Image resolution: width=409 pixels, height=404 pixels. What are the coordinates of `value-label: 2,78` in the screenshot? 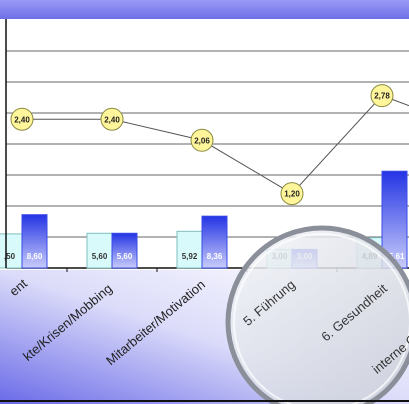 It's located at (382, 96).